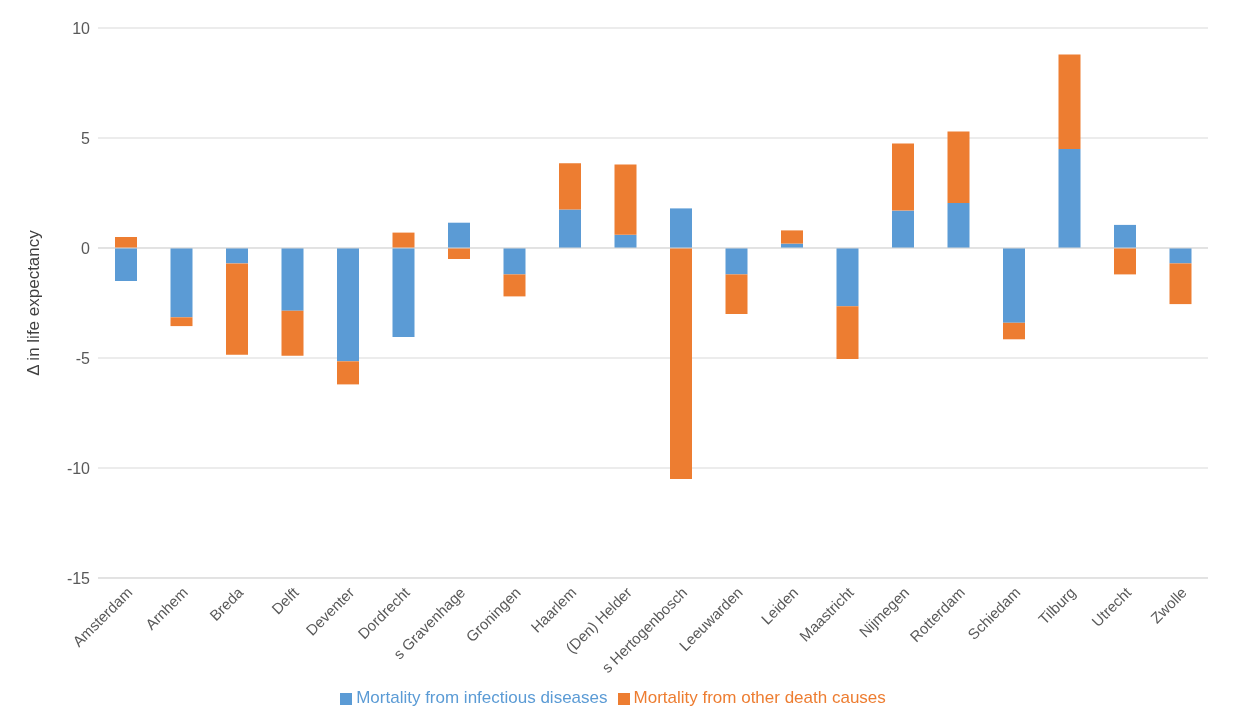  Describe the element at coordinates (83, 358) in the screenshot. I see `y-tick-label: -5` at that location.